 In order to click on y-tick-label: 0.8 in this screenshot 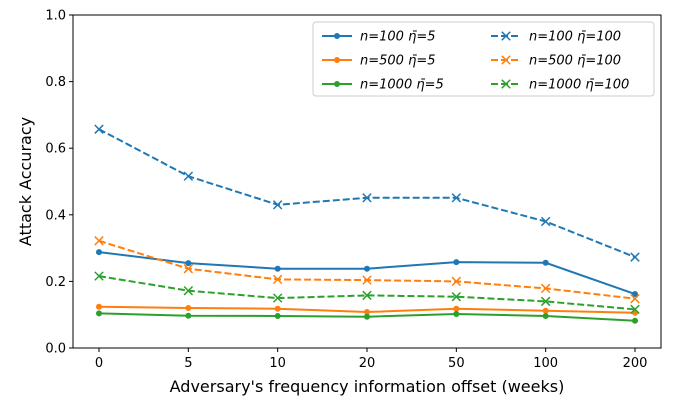, I will do `click(55, 82)`.